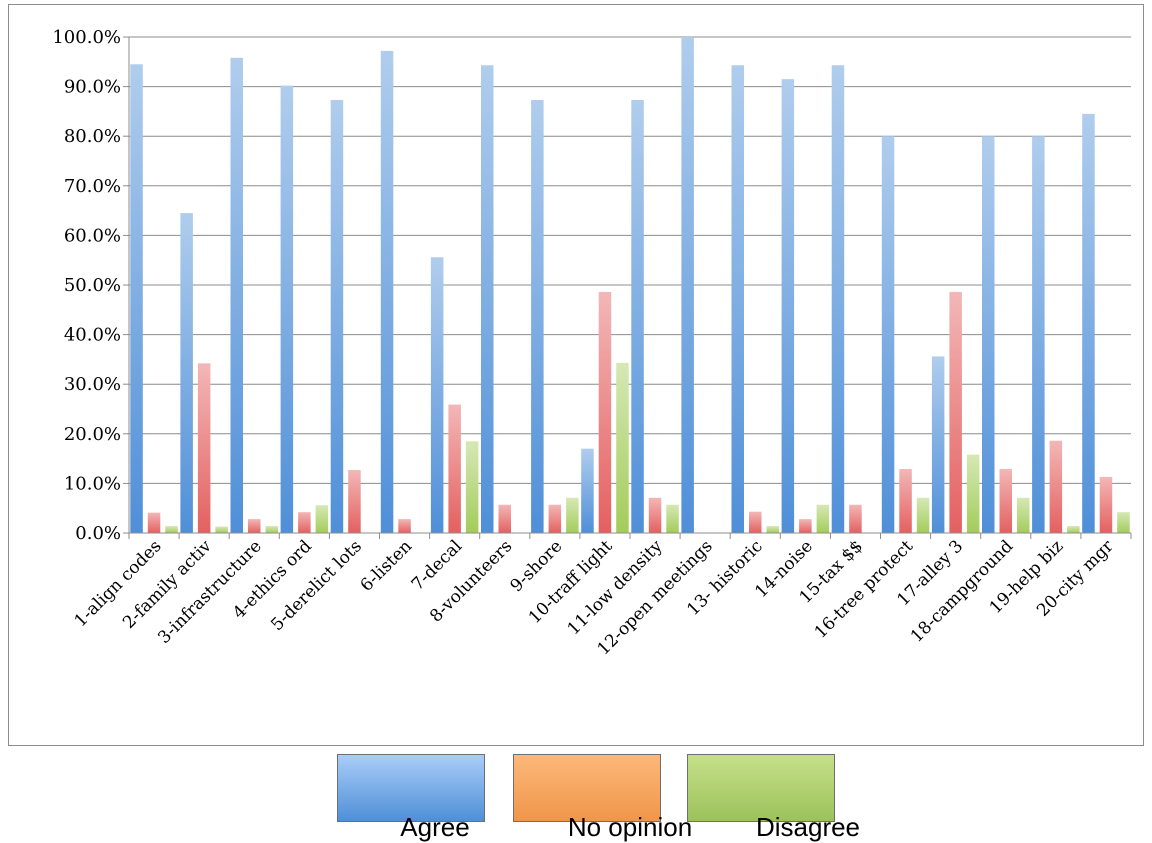 Image resolution: width=1152 pixels, height=843 pixels. I want to click on y-tick-label: 0.0%, so click(98, 533).